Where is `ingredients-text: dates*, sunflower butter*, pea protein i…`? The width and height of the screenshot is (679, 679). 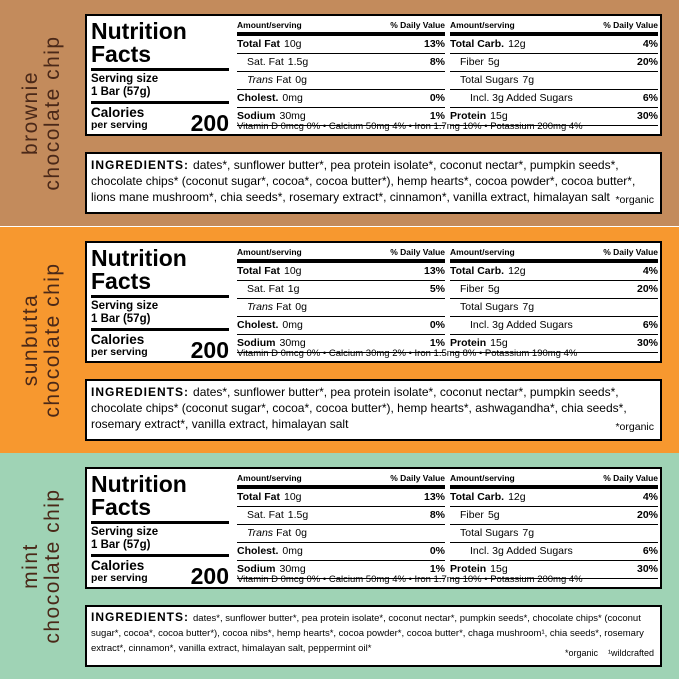
ingredients-text: dates*, sunflower butter*, pea protein i… is located at coordinates (363, 181).